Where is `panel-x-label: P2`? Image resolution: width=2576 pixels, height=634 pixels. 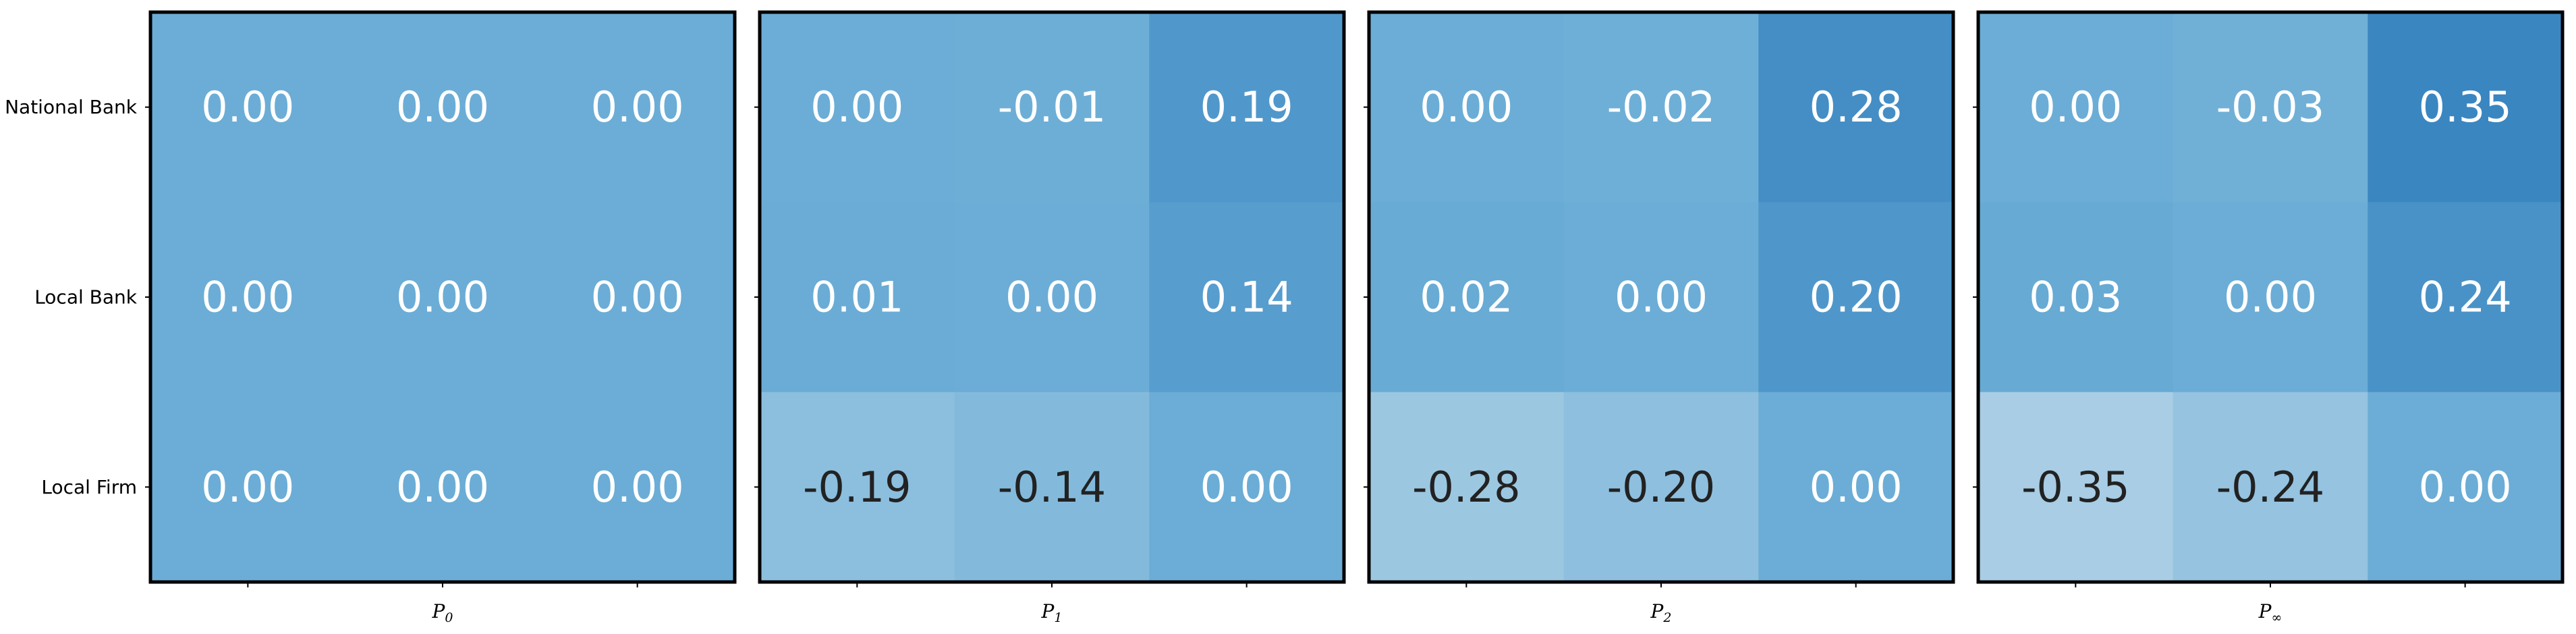 panel-x-label: P2 is located at coordinates (1661, 612).